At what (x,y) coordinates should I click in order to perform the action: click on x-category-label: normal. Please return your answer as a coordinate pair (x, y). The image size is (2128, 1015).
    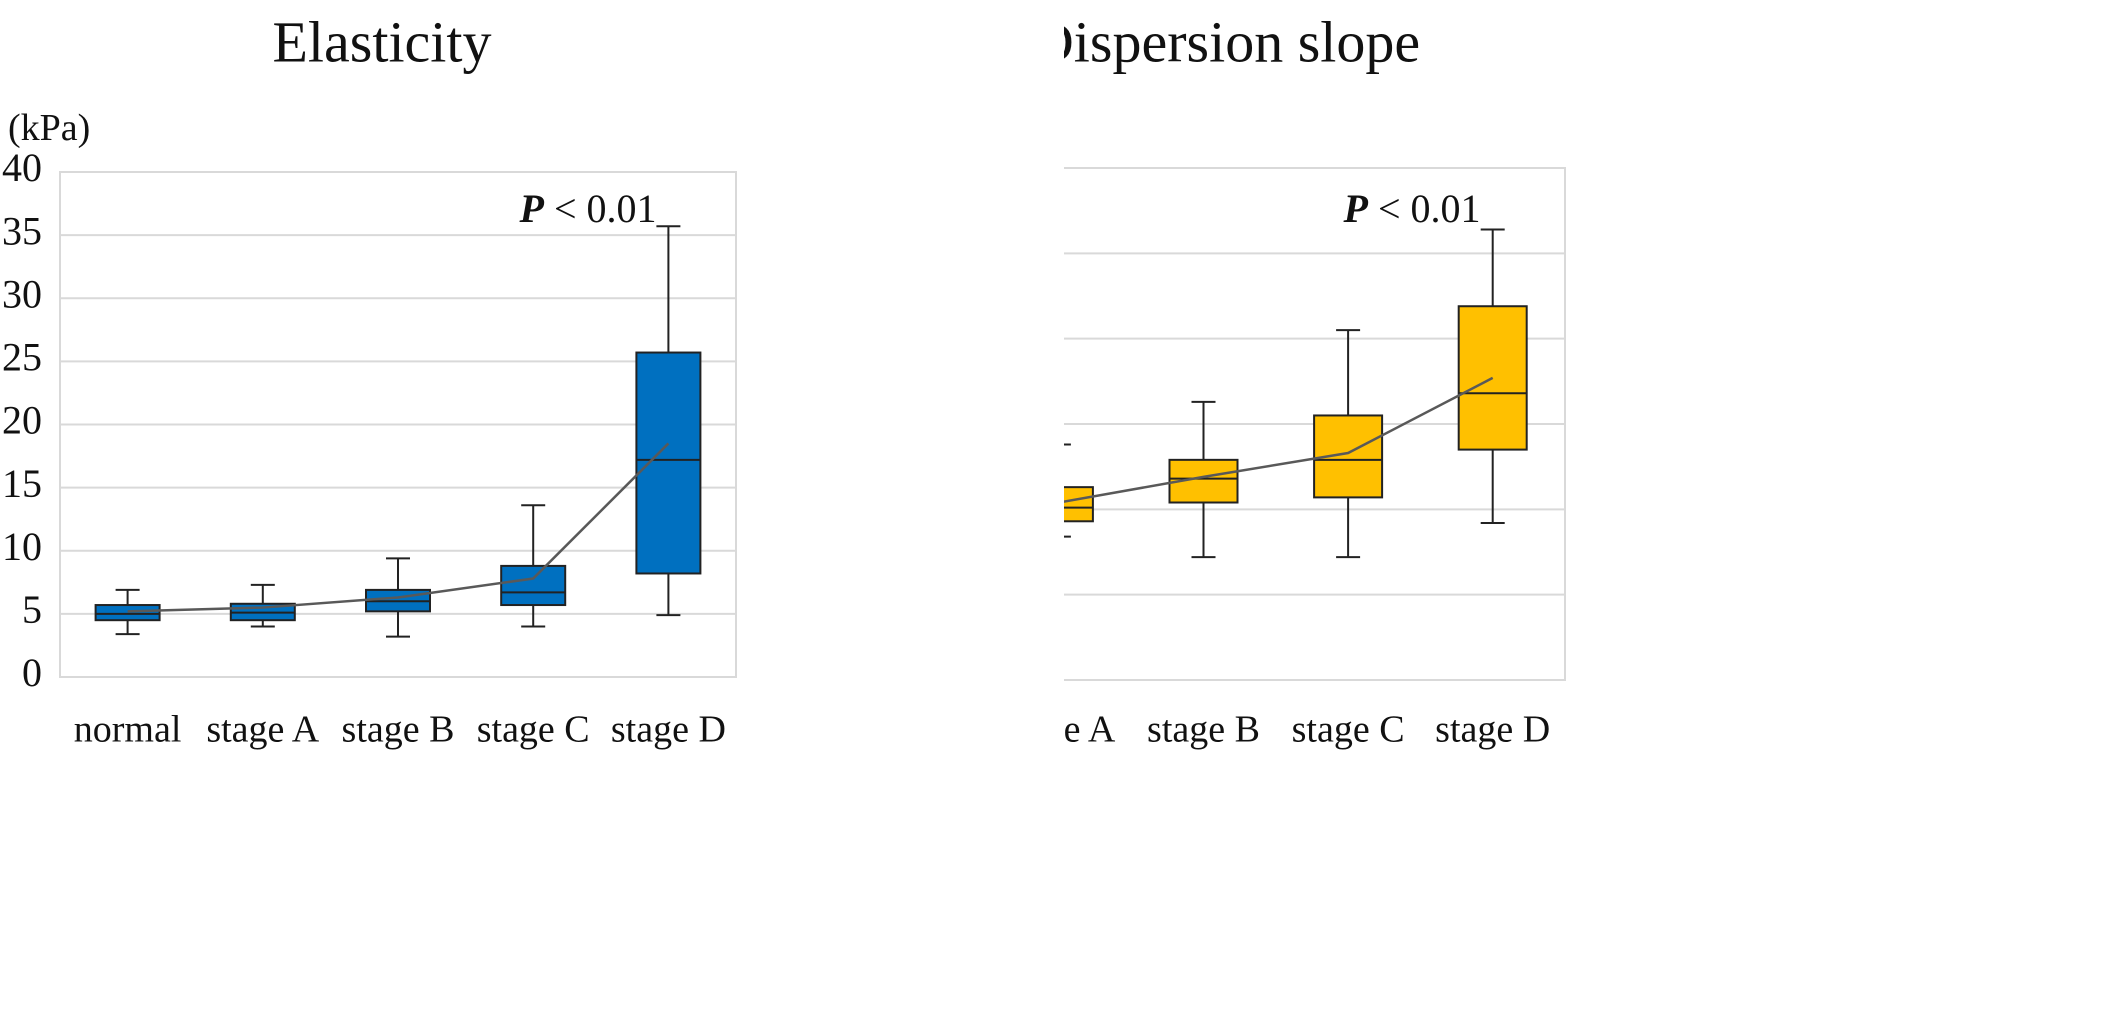
    Looking at the image, I should click on (128, 730).